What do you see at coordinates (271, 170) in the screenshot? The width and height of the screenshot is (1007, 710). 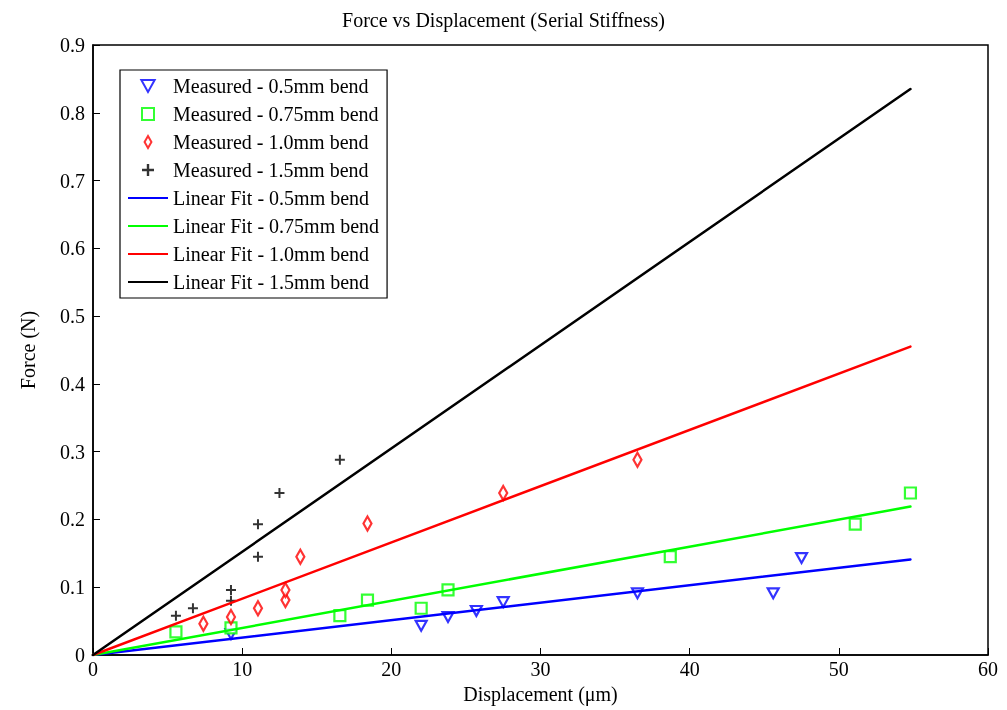 I see `legend-label: Measured - 1.5mm bend` at bounding box center [271, 170].